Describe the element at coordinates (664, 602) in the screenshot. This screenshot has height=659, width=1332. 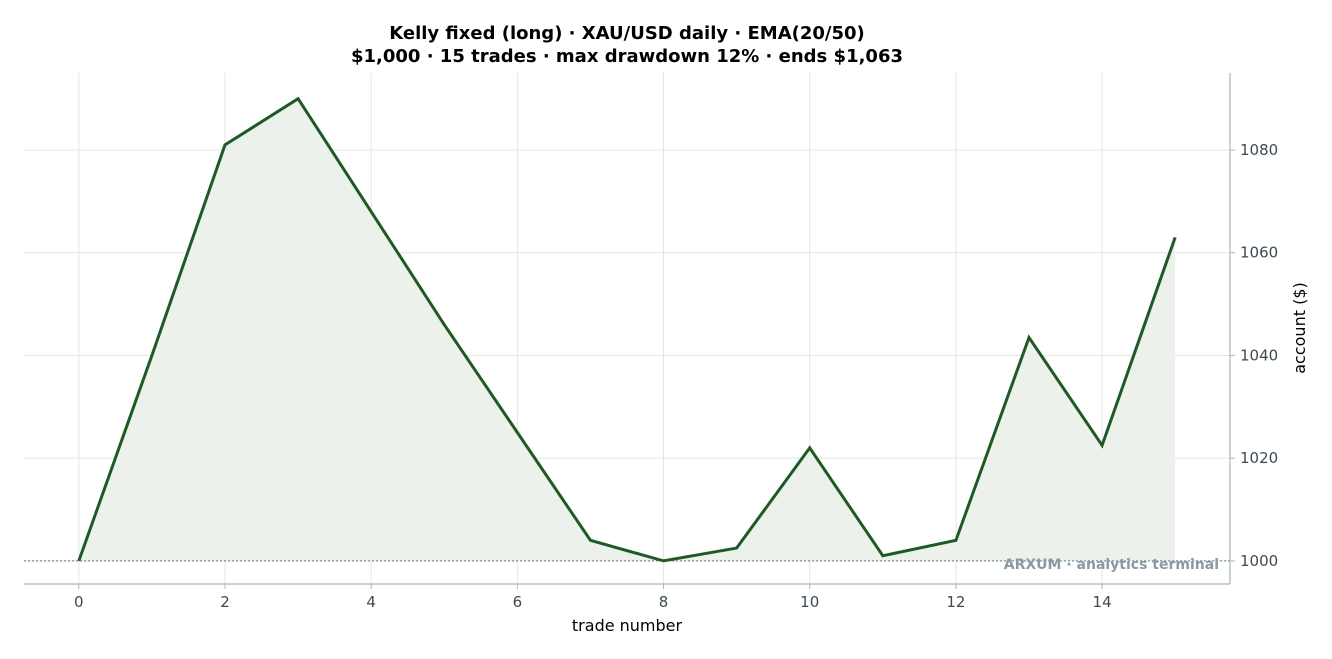
I see `x-tick-label: 8` at that location.